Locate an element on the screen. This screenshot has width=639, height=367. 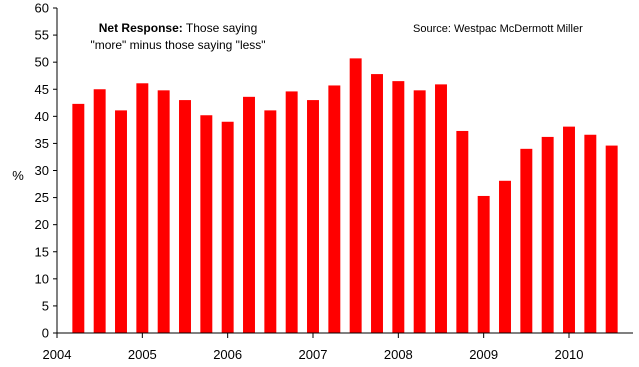
y-axis-ticks: 0 5 10 15 20 25 30 35 40 45 50 55 60 is located at coordinates (46, 171).